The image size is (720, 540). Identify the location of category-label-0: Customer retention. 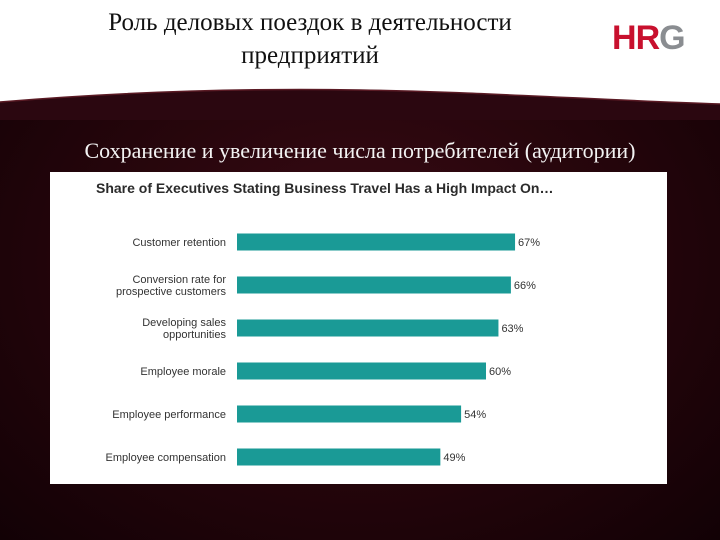
(179, 243).